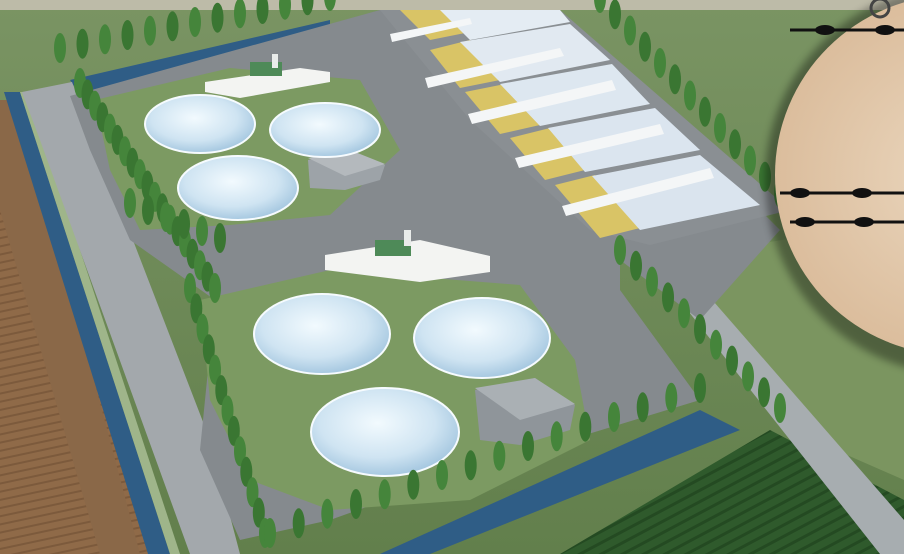  Describe the element at coordinates (465, 64) in the screenshot. I see `silage-bunker-2-yellow` at that location.